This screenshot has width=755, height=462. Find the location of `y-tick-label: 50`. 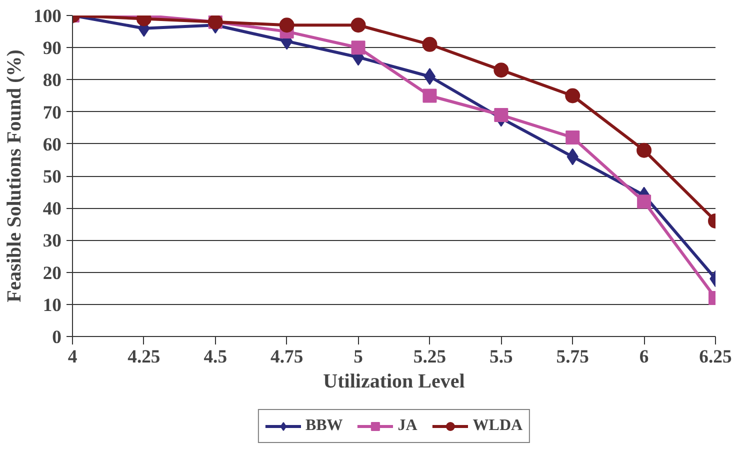

y-tick-label: 50 is located at coordinates (52, 177).